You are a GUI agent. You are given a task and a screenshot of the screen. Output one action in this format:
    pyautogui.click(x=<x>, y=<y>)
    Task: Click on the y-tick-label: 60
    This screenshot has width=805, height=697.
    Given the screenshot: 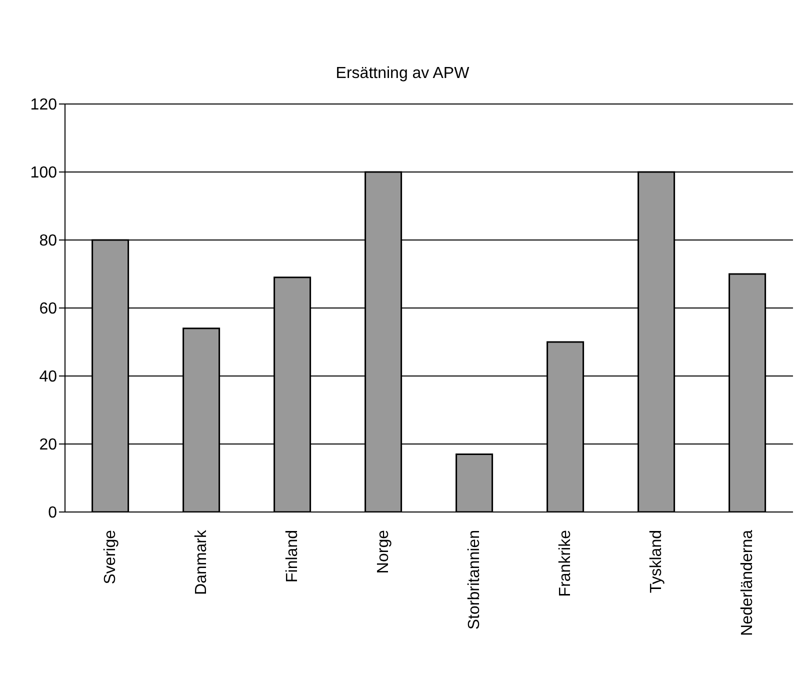 What is the action you would take?
    pyautogui.click(x=48, y=309)
    